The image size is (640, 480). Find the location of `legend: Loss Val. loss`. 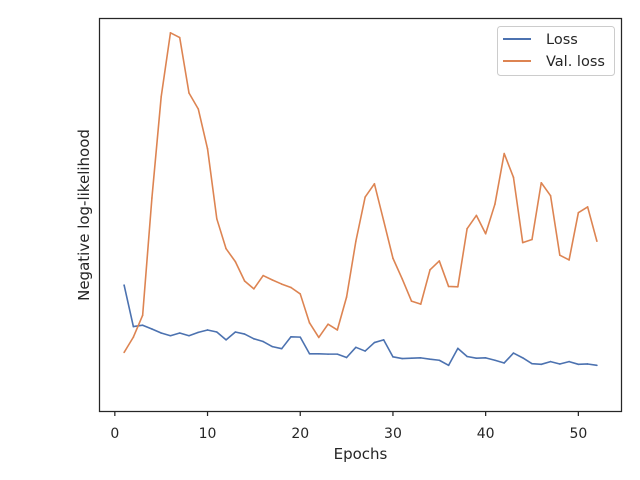

legend: Loss Val. loss is located at coordinates (556, 51).